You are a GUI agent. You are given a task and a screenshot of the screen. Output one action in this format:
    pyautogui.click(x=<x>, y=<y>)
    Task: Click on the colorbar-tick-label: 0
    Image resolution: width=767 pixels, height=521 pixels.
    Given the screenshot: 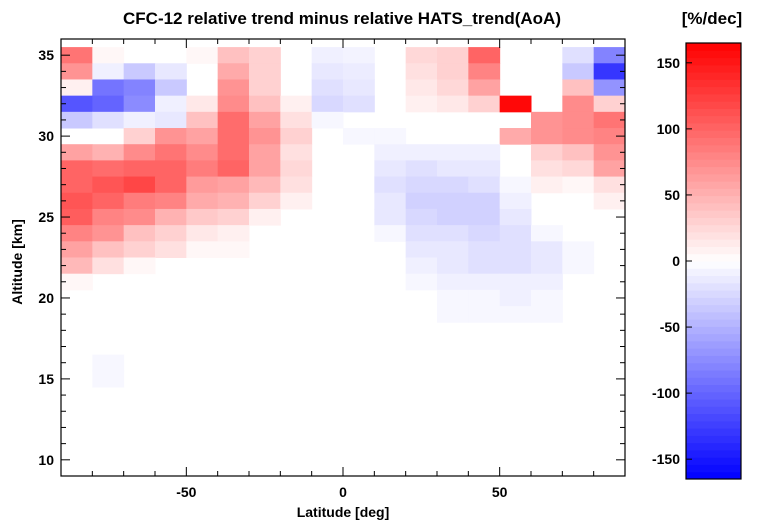 What is the action you would take?
    pyautogui.click(x=676, y=261)
    